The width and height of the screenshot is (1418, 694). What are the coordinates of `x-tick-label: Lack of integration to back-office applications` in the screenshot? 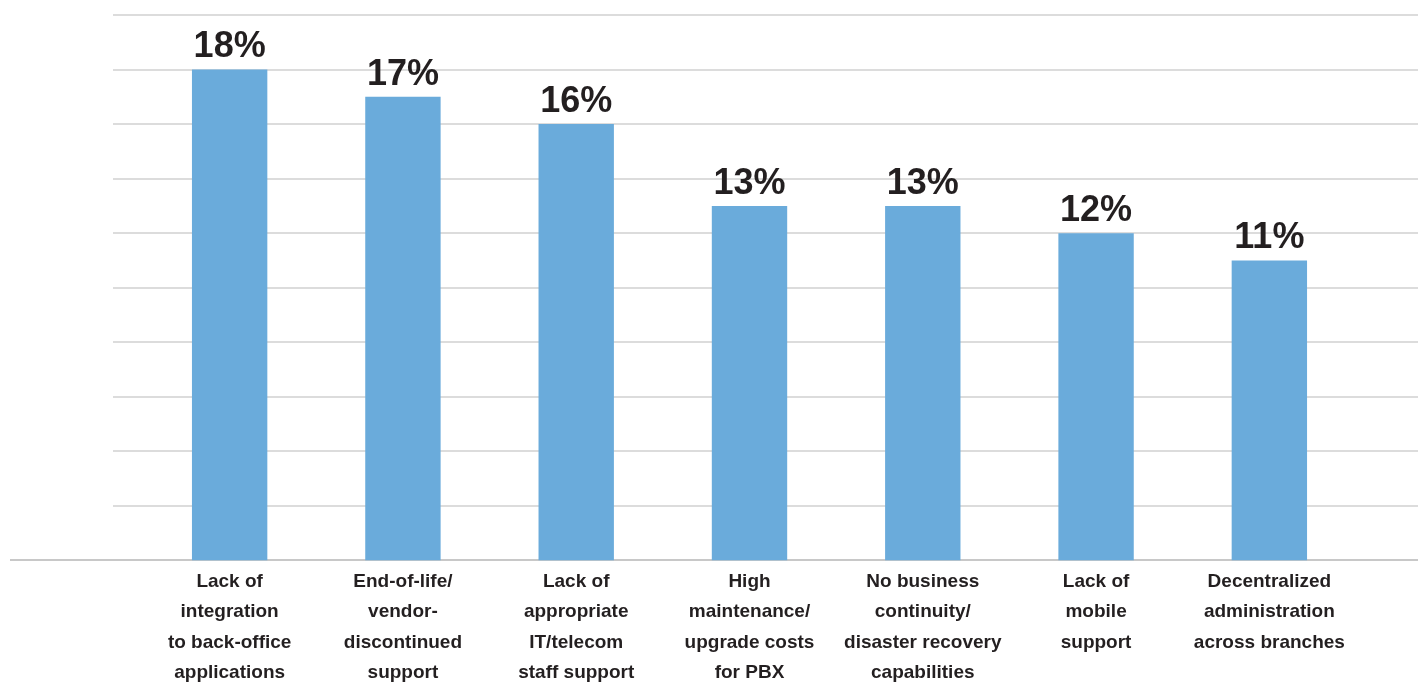 It's located at (229, 626).